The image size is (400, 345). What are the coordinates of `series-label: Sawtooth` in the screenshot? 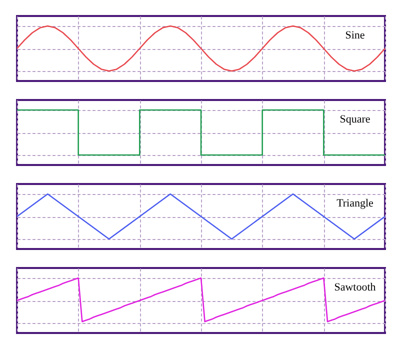 It's located at (355, 288).